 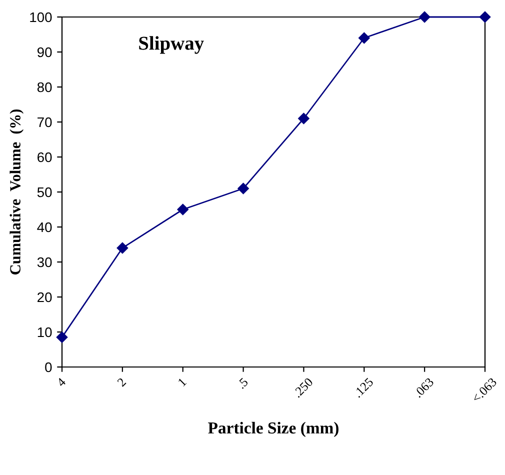 I want to click on y-tick-label: 80, so click(x=44, y=87).